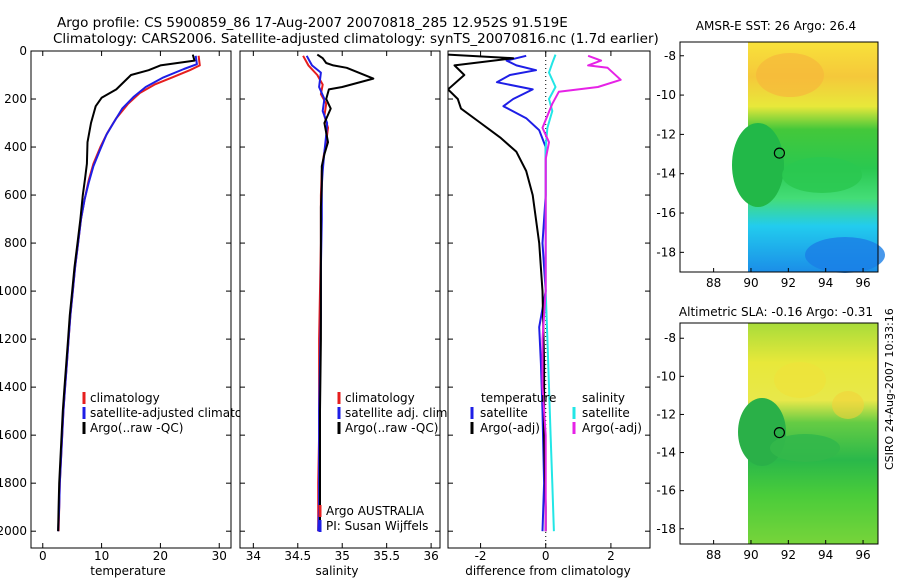  What do you see at coordinates (377, 526) in the screenshot?
I see `attribution-line-2: PI: Susan Wijffels` at bounding box center [377, 526].